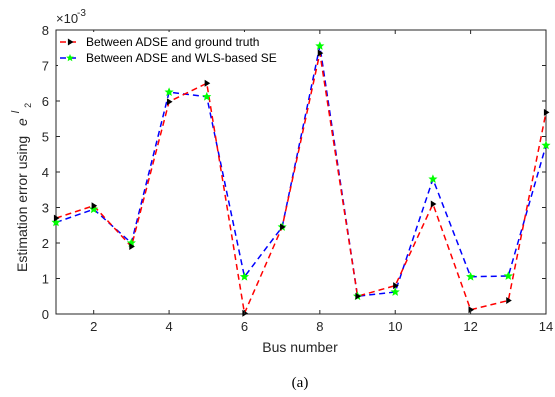 The image size is (555, 397). I want to click on y-axis-label-subsub: 2, so click(28, 105).